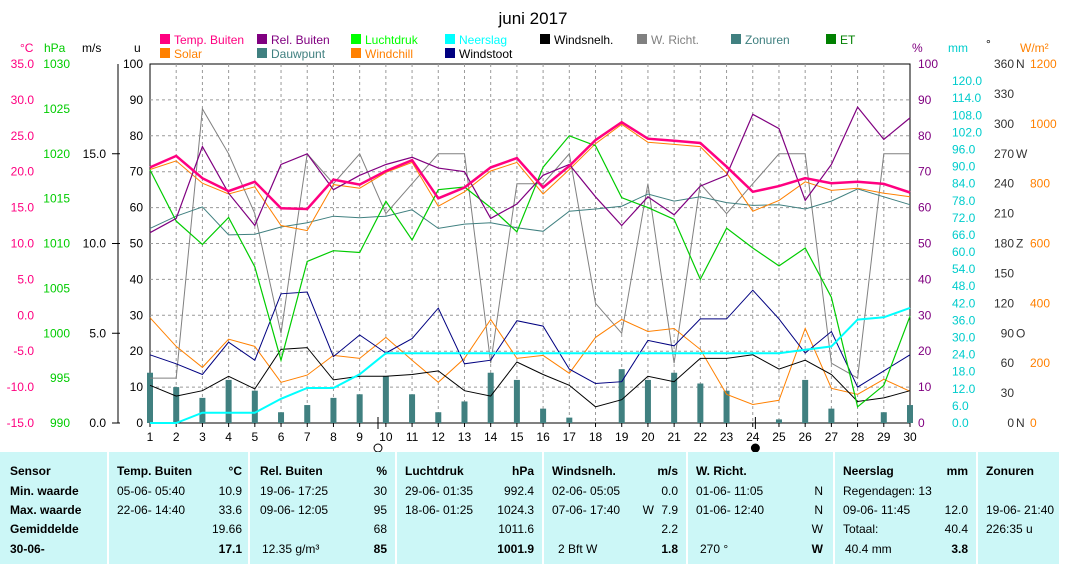 Image resolution: width=1070 pixels, height=567 pixels. What do you see at coordinates (925, 208) in the screenshot?
I see `pct-tick: 60` at bounding box center [925, 208].